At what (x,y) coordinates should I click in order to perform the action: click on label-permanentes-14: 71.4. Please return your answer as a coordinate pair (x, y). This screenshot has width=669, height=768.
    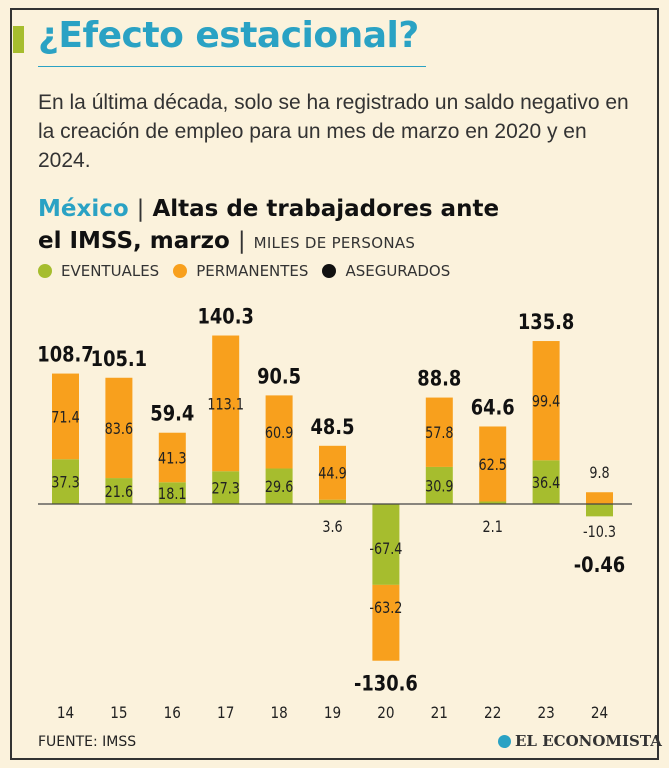
    Looking at the image, I should click on (65, 418).